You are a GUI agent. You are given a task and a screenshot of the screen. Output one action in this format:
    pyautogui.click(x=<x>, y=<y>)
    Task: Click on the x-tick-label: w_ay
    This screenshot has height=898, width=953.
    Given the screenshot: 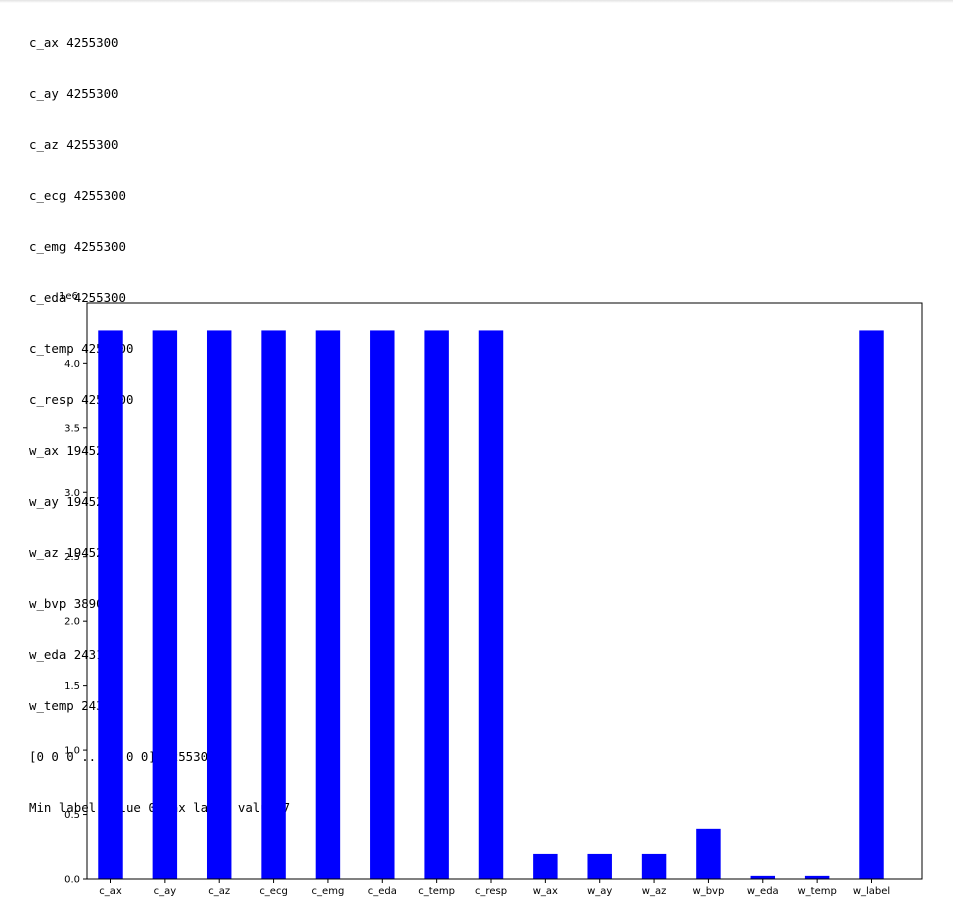 What is the action you would take?
    pyautogui.click(x=599, y=891)
    